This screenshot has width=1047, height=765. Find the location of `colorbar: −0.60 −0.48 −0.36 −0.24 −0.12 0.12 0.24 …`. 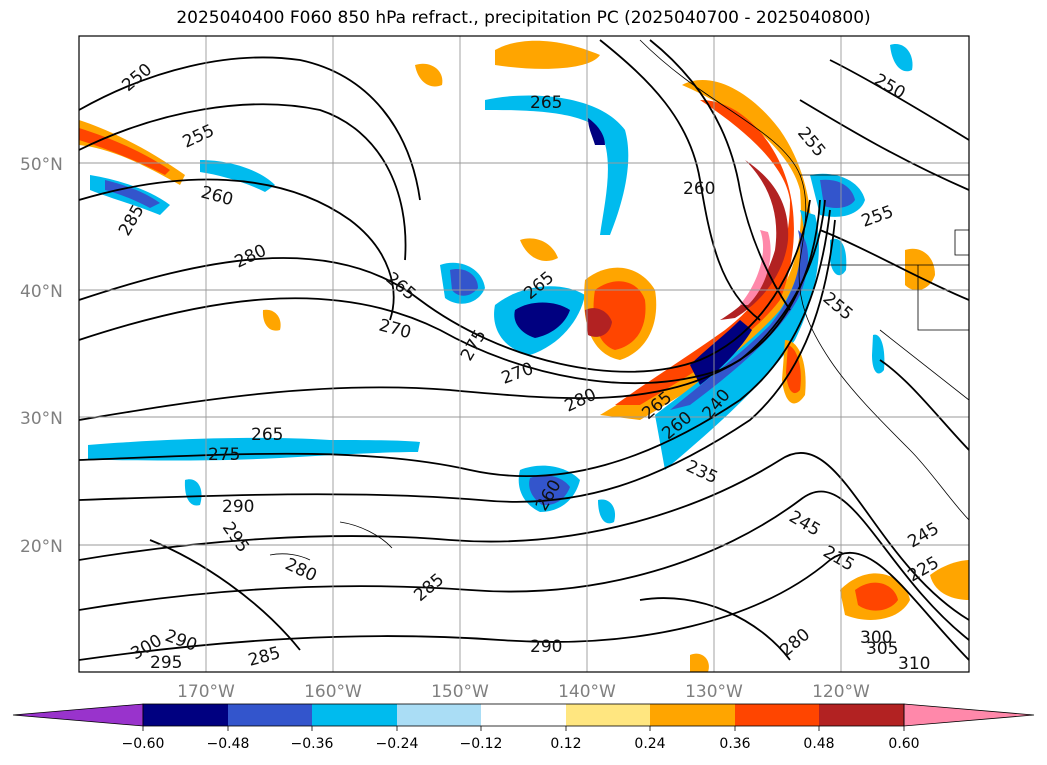

colorbar: −0.60 −0.48 −0.36 −0.24 −0.12 0.12 0.24 … is located at coordinates (523, 727).